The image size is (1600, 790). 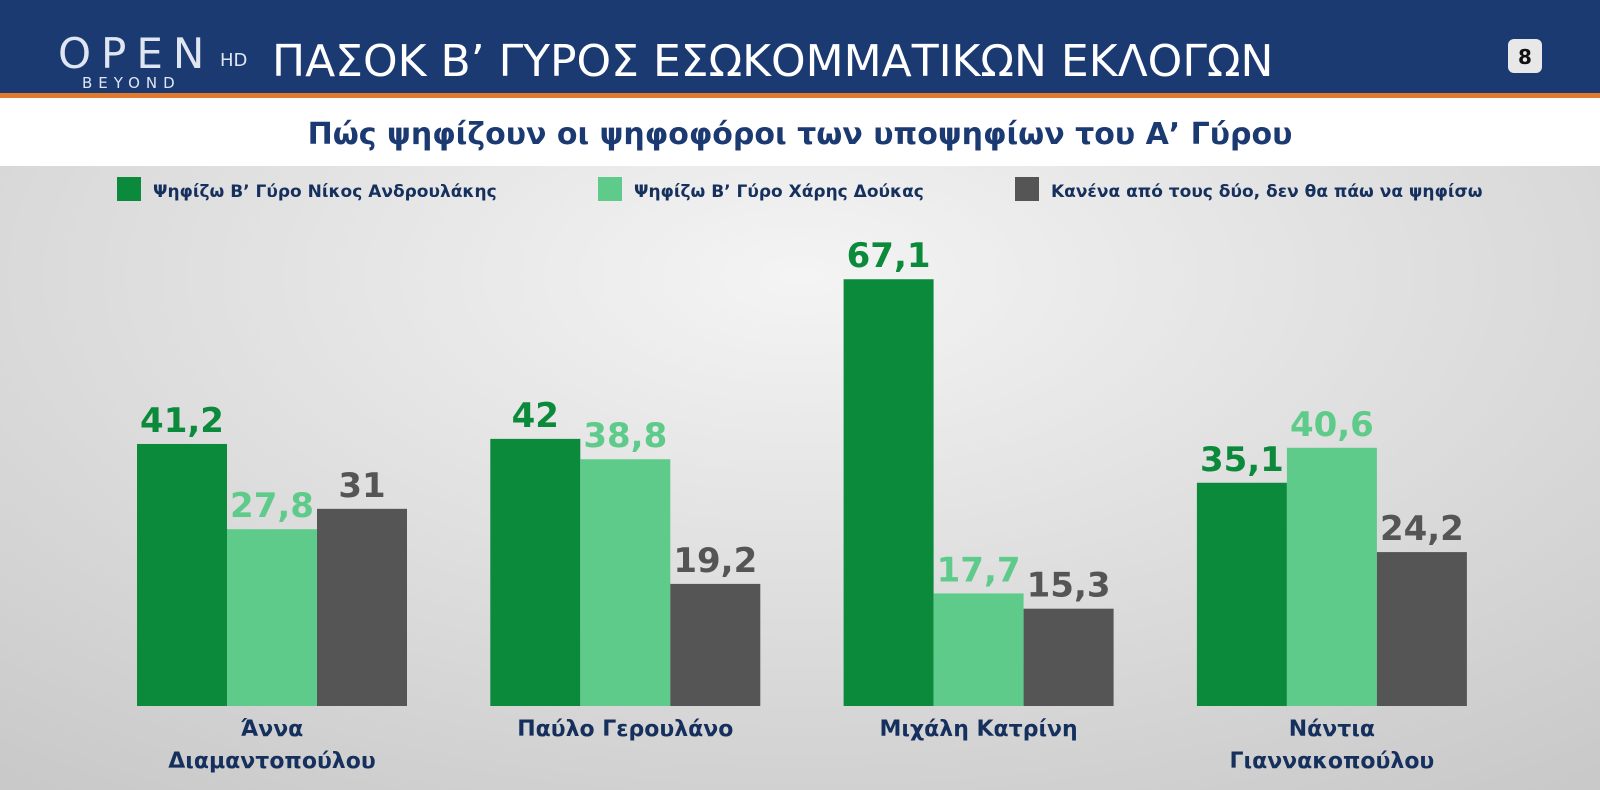 I want to click on value-label: 15,3, so click(x=1069, y=586).